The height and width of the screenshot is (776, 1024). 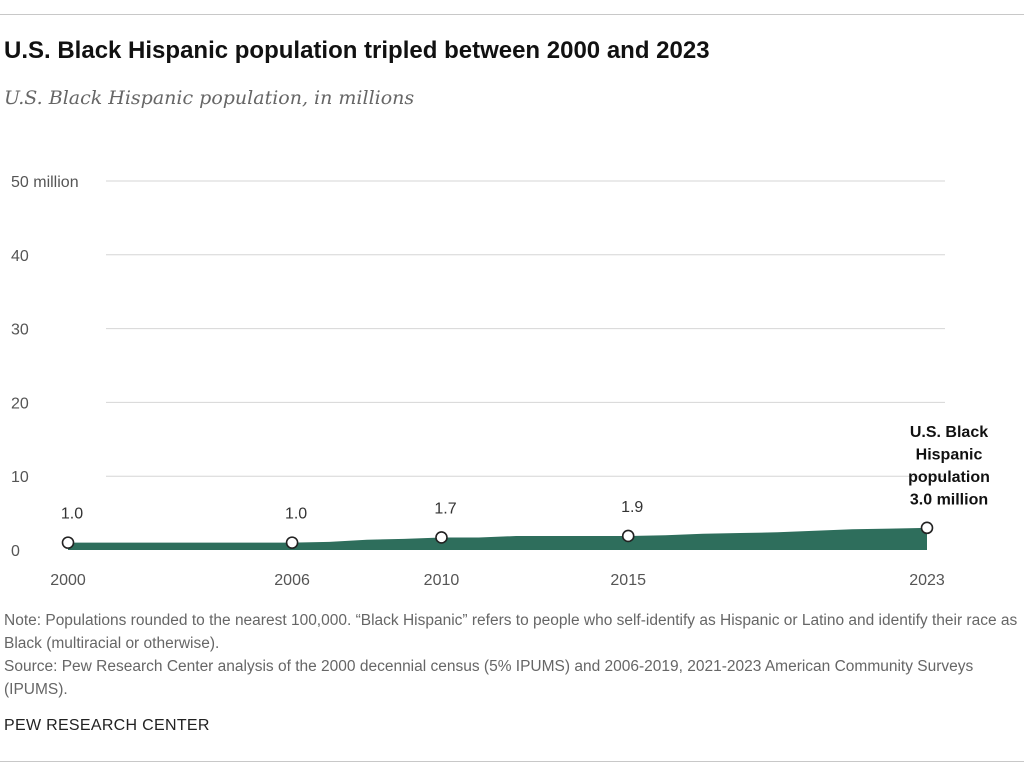 What do you see at coordinates (949, 466) in the screenshot?
I see `end-annotation: U.S. Black Hispanic population 3.0 million` at bounding box center [949, 466].